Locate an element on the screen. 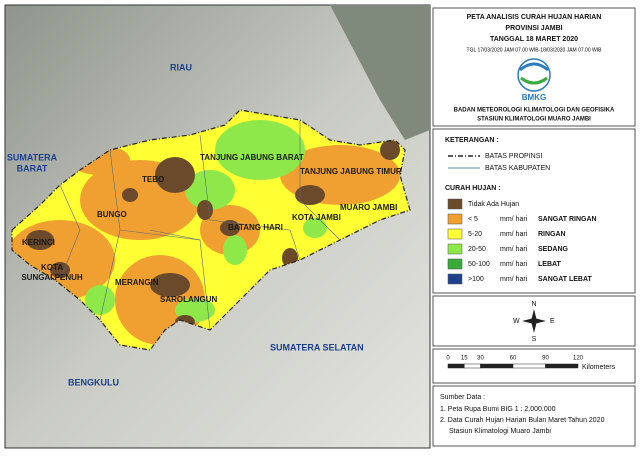  label: MERANGIN is located at coordinates (137, 282).